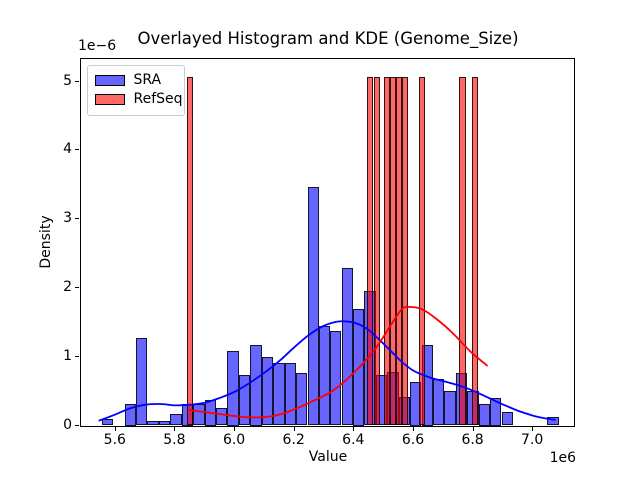  What do you see at coordinates (328, 457) in the screenshot?
I see `x-axis-label: Value` at bounding box center [328, 457].